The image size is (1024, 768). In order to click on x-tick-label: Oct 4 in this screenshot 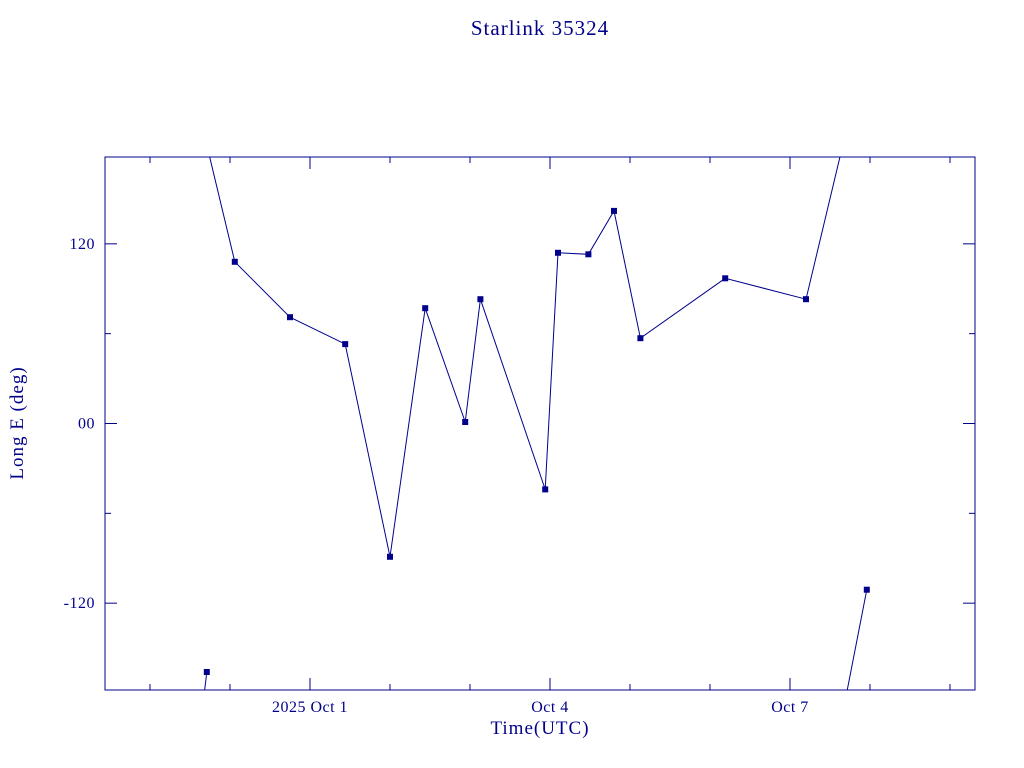, I will do `click(550, 707)`.